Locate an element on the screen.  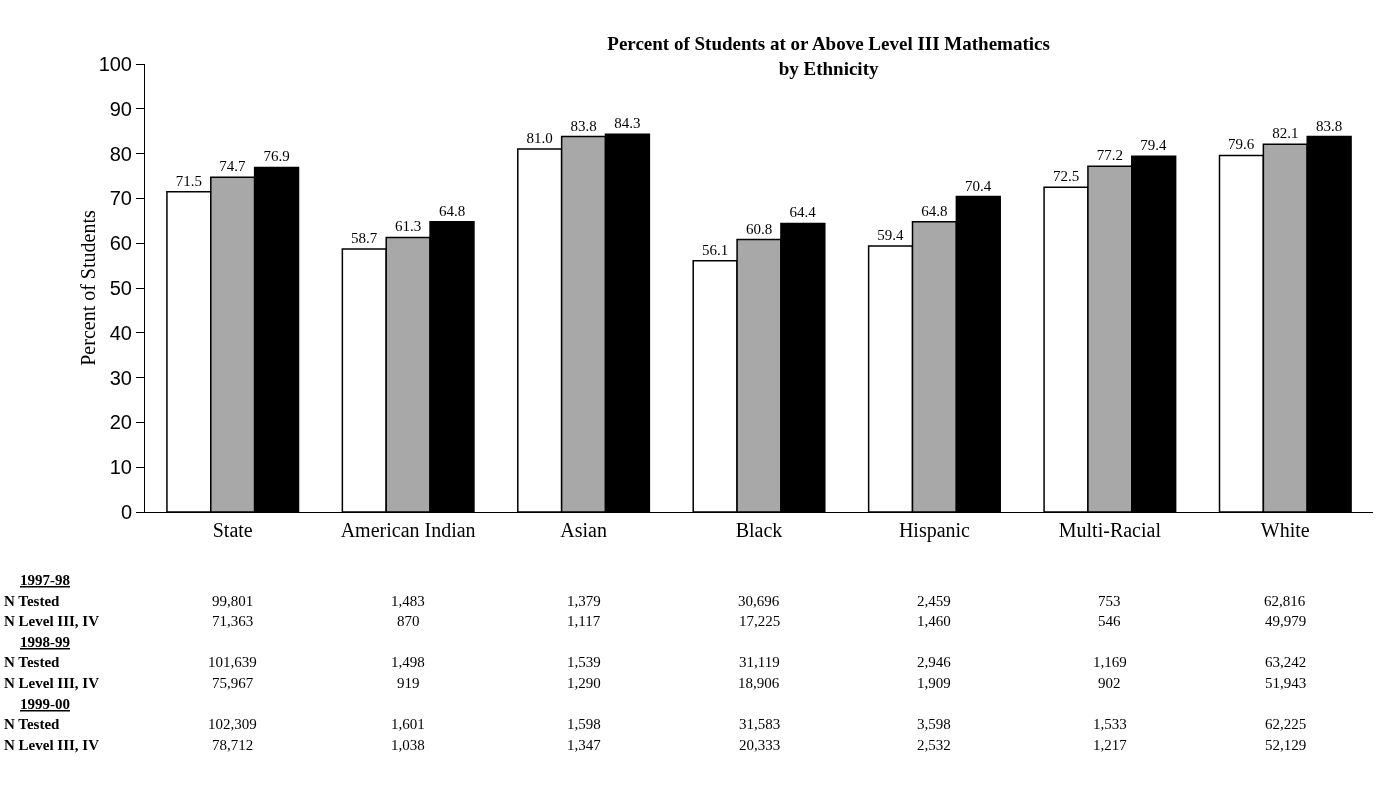
y-axis-title: Percent of Students is located at coordinates (88, 288).